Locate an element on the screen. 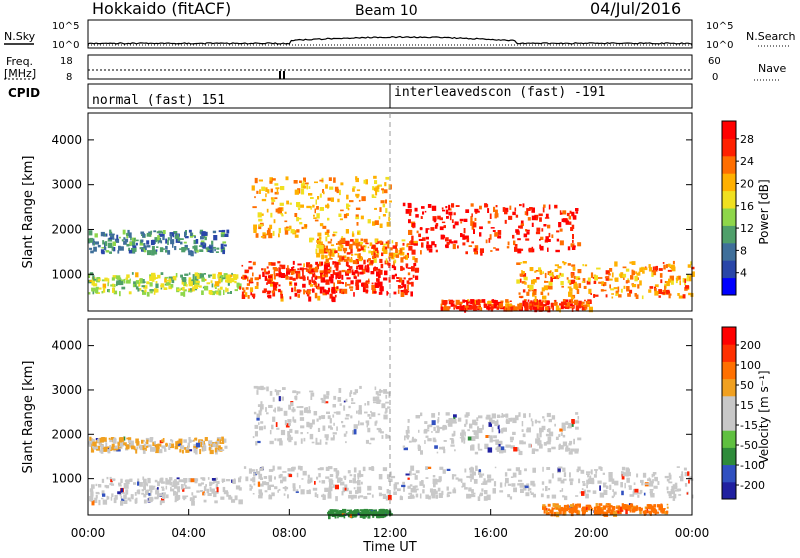  colorbar-tick-label: 200 is located at coordinates (750, 345).